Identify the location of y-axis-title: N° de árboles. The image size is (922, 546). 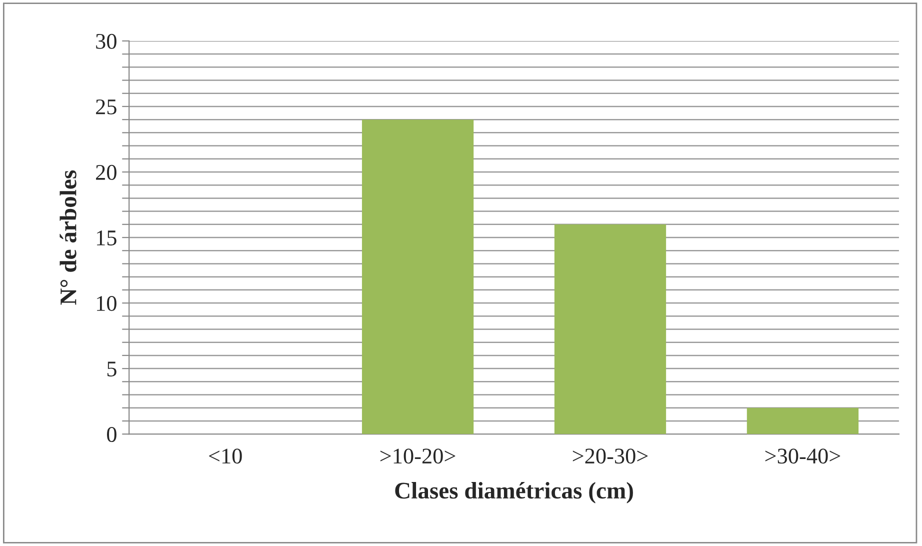
(68, 237).